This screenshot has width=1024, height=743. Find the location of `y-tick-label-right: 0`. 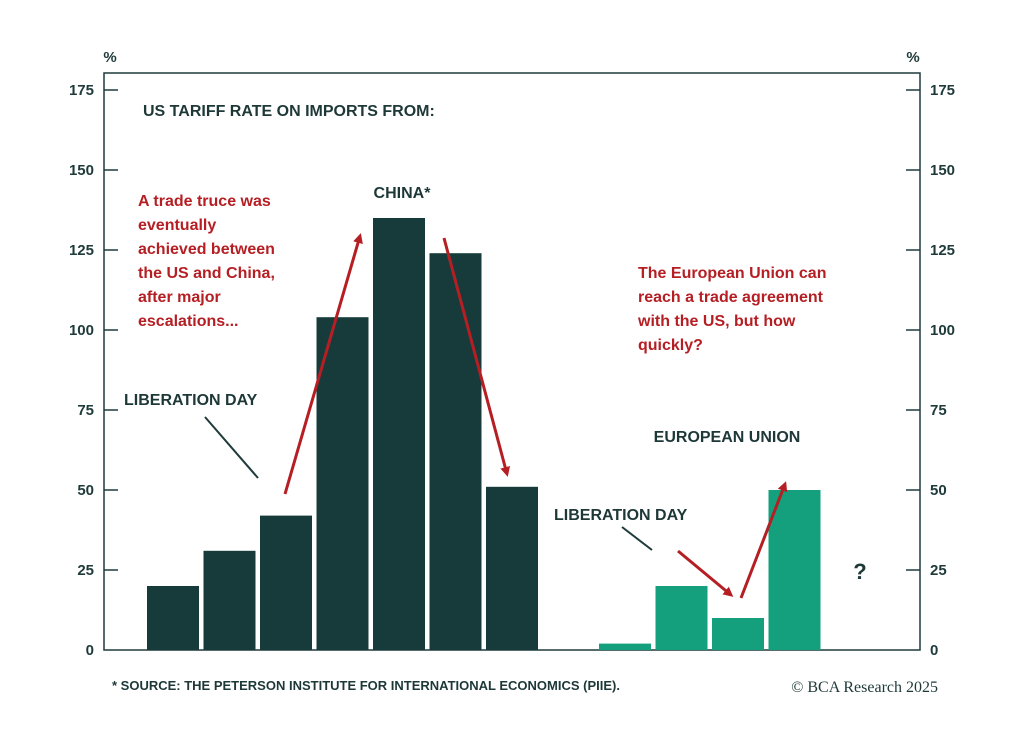

y-tick-label-right: 0 is located at coordinates (934, 650).